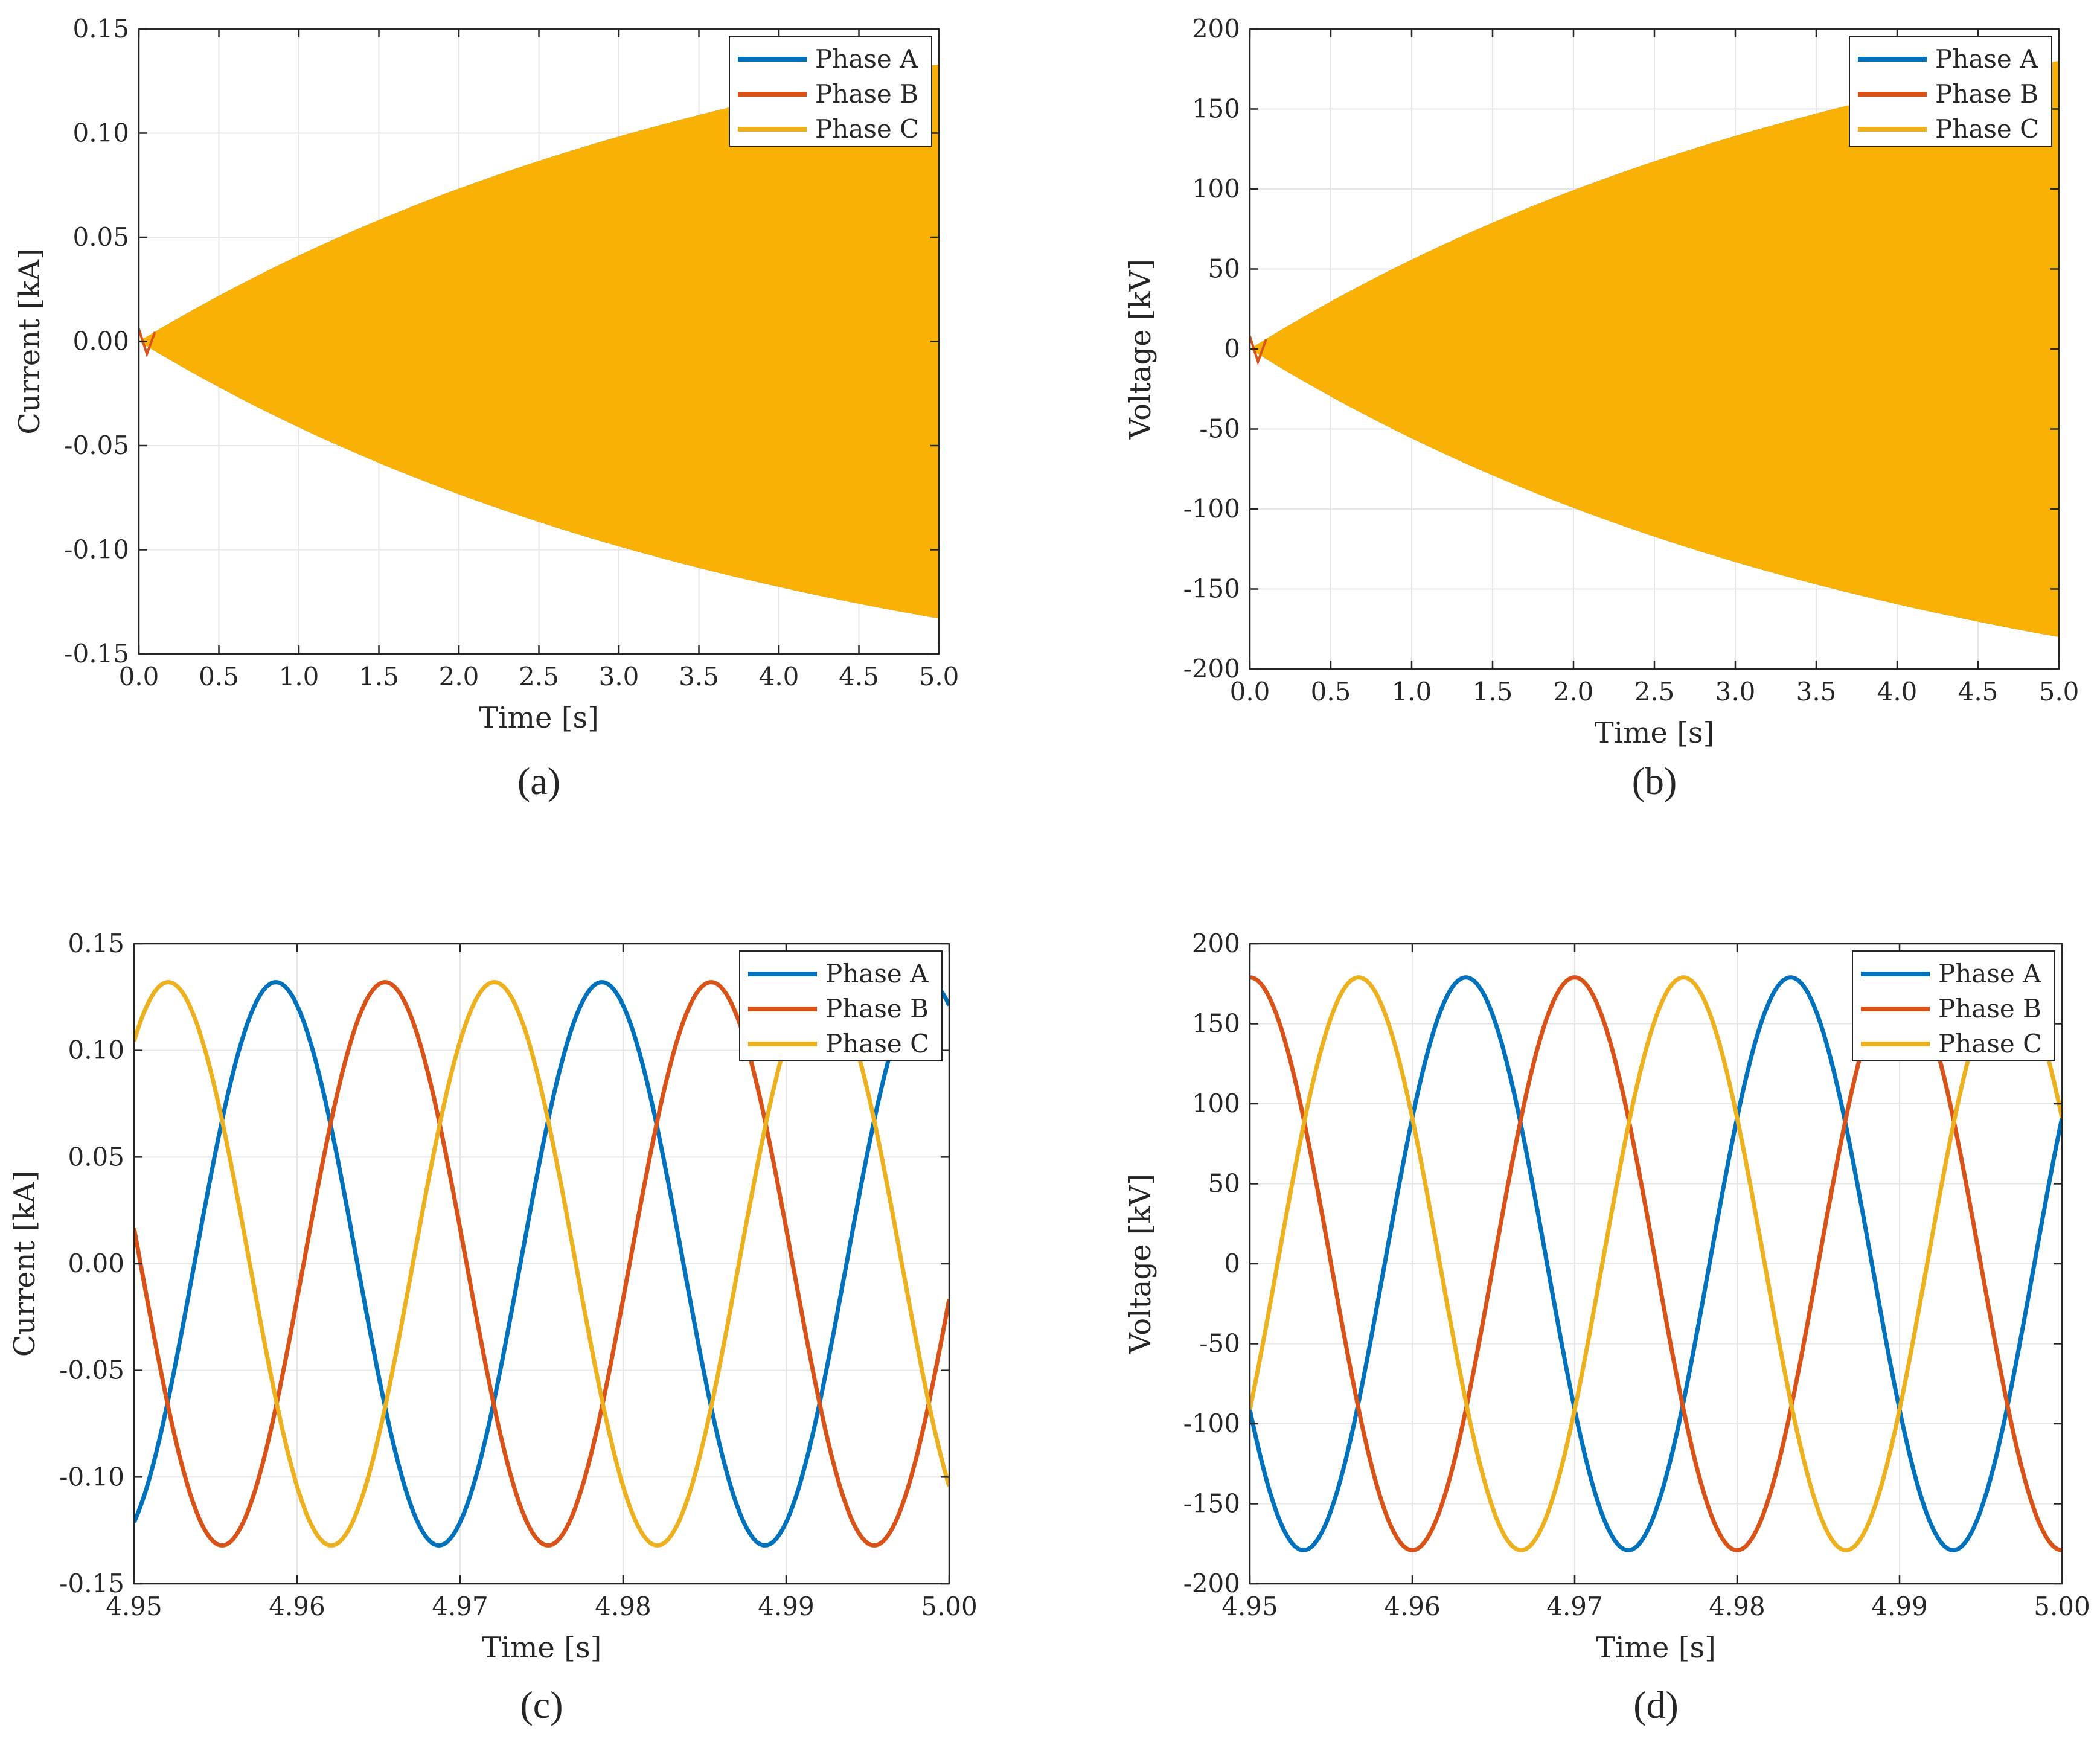 This screenshot has height=1751, width=2100. Describe the element at coordinates (1656, 1704) in the screenshot. I see `panel-label: (d)` at that location.